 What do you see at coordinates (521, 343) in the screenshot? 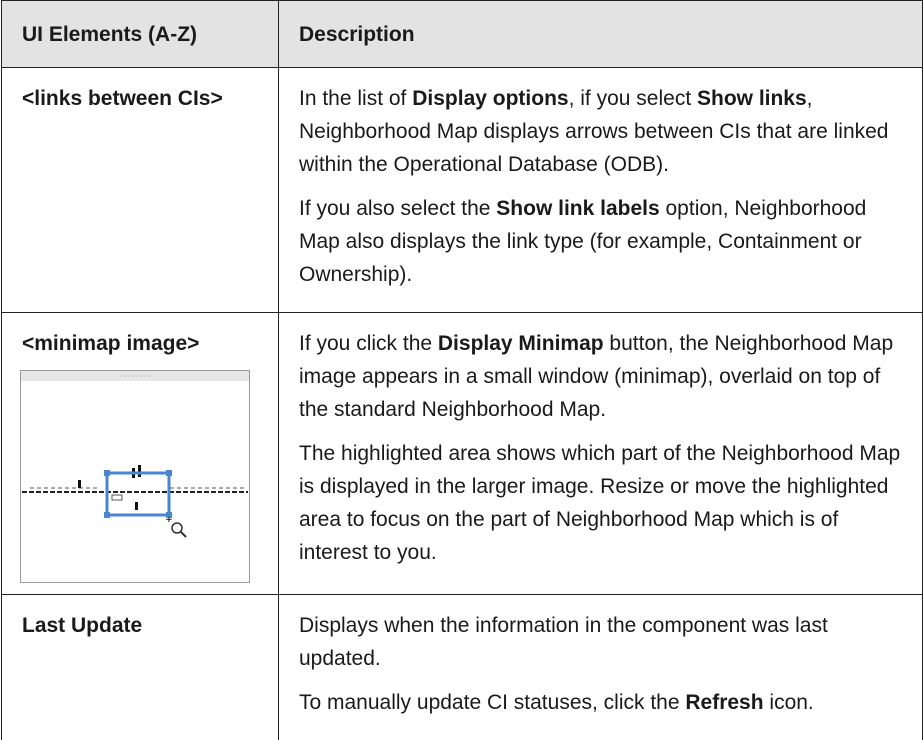
I see `bold-text: Display Minimap` at bounding box center [521, 343].